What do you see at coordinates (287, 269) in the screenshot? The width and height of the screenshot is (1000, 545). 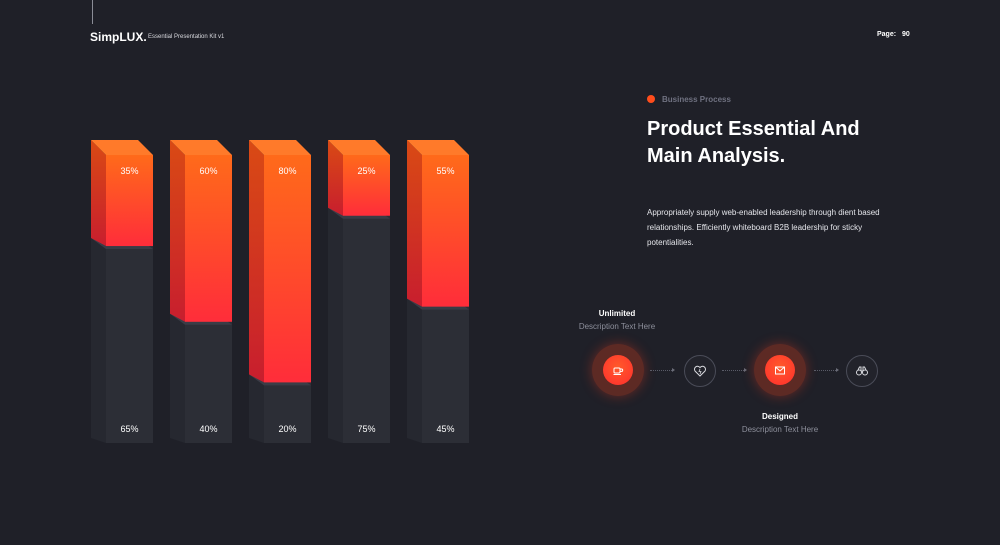 I see `bar-3-orange-front` at bounding box center [287, 269].